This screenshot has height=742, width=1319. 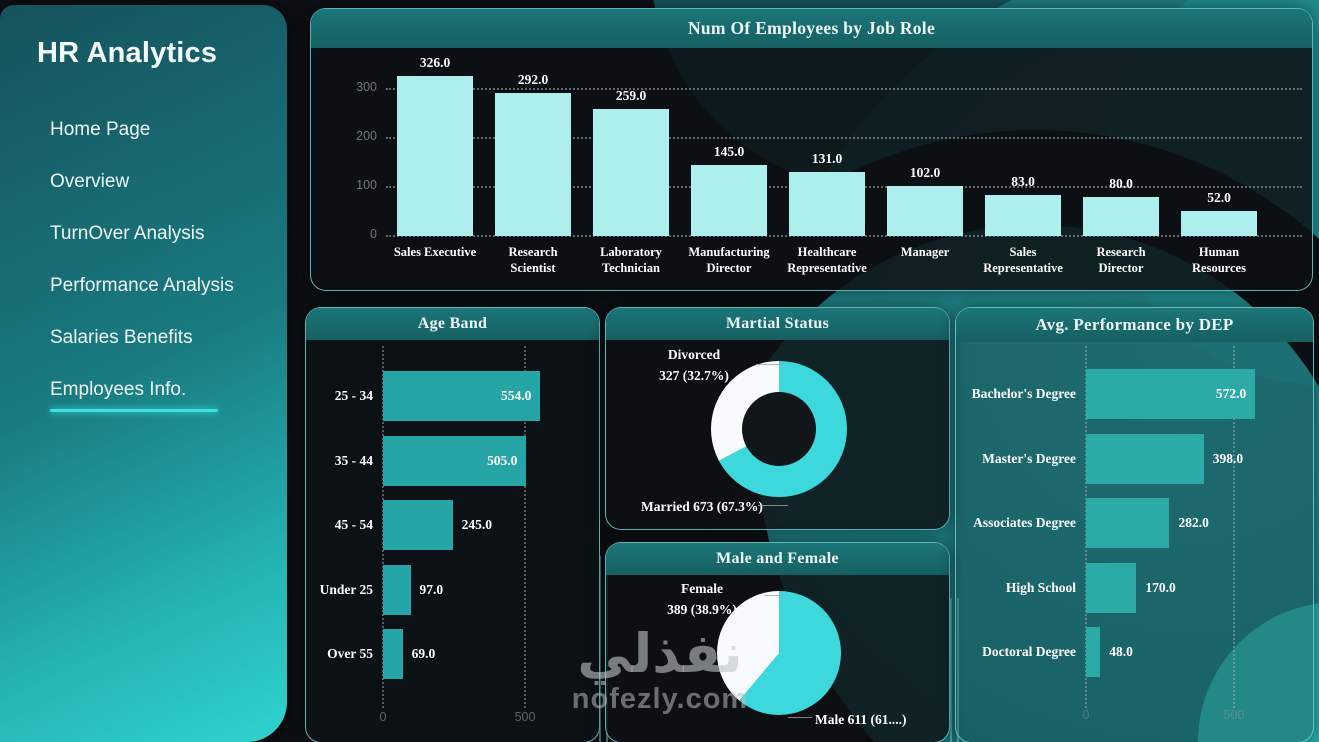 What do you see at coordinates (168, 338) in the screenshot?
I see `sidebar-item-salaries-benefits: Salaries Benefits` at bounding box center [168, 338].